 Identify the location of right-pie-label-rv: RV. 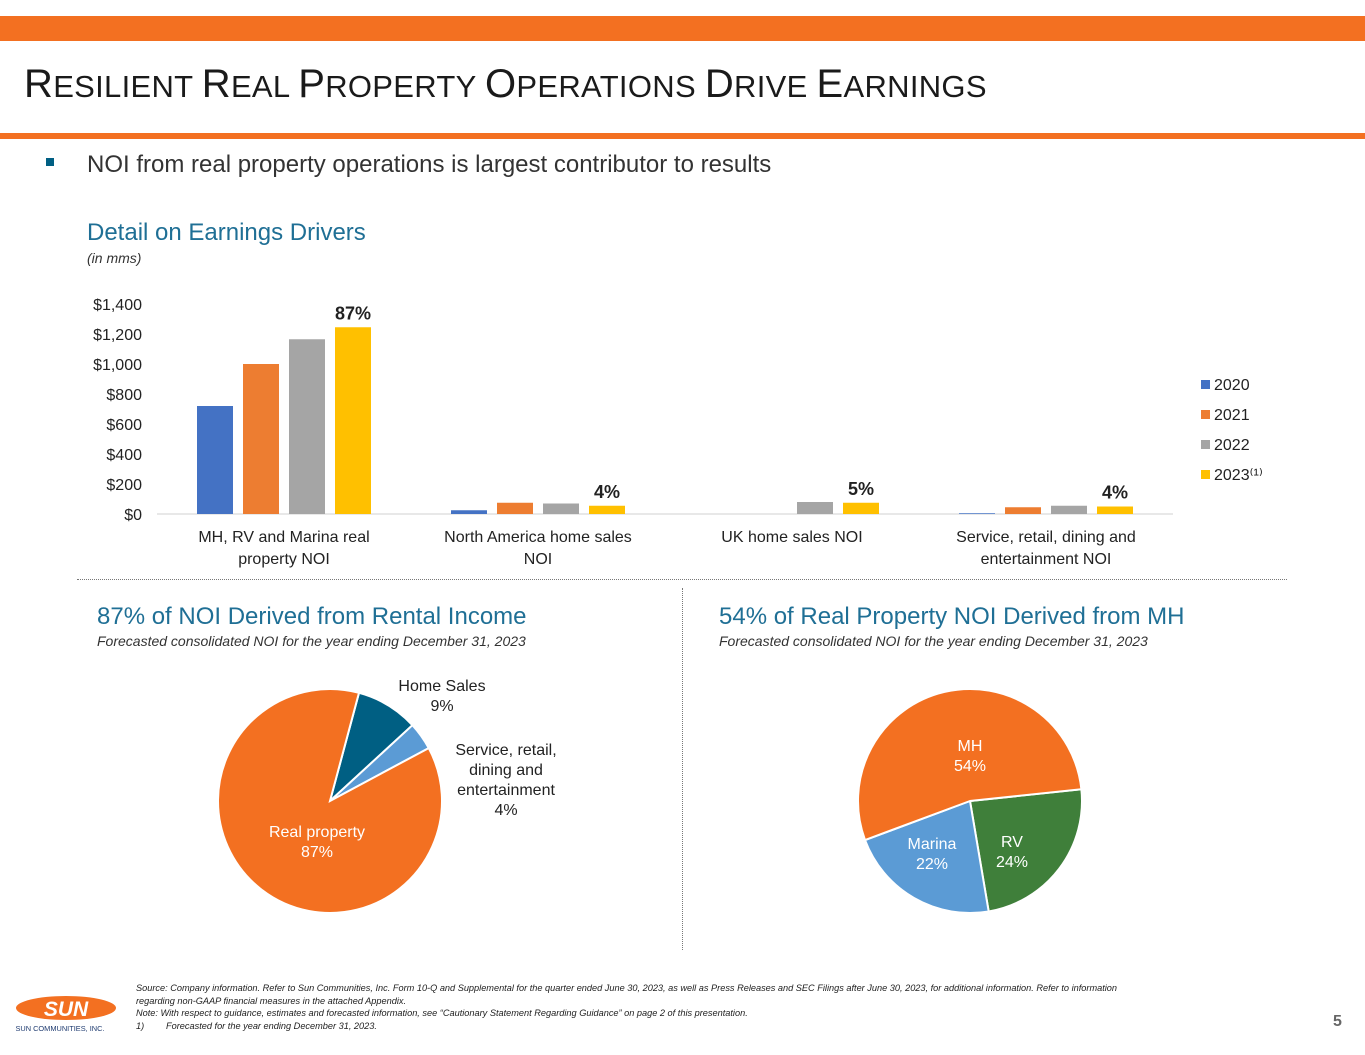
(1012, 842).